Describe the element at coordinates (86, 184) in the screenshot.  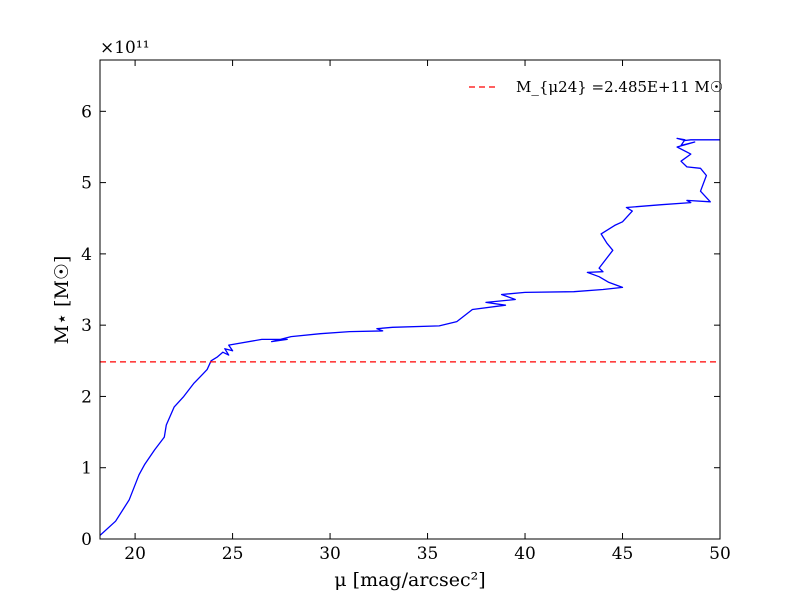
I see `y-tick-label: 5` at that location.